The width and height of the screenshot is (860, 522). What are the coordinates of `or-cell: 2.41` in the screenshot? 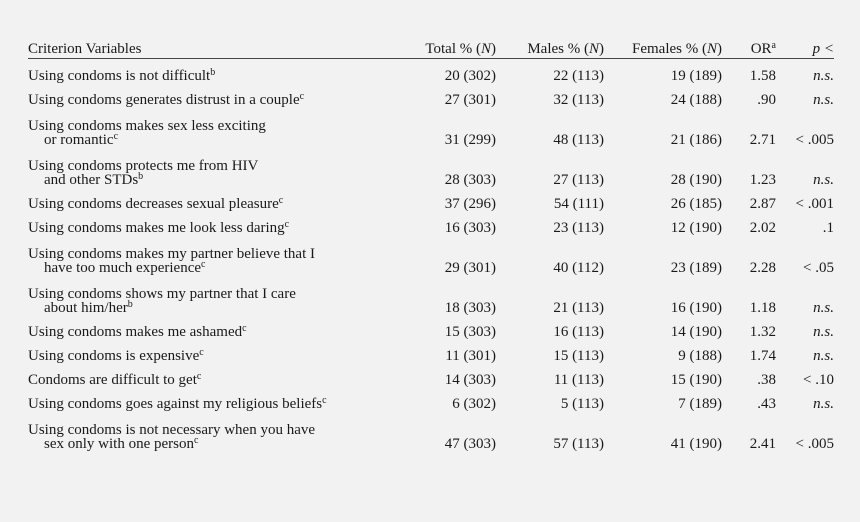 It's located at (762, 444).